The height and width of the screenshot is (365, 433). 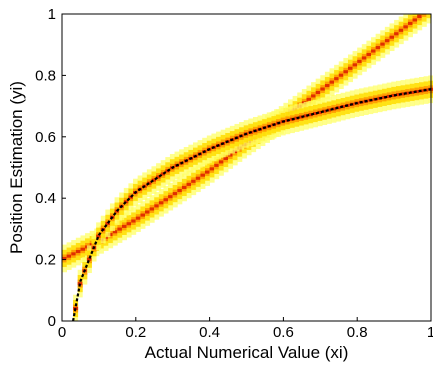 What do you see at coordinates (16, 167) in the screenshot?
I see `y-axis-label: Position Estimation (yi)` at bounding box center [16, 167].